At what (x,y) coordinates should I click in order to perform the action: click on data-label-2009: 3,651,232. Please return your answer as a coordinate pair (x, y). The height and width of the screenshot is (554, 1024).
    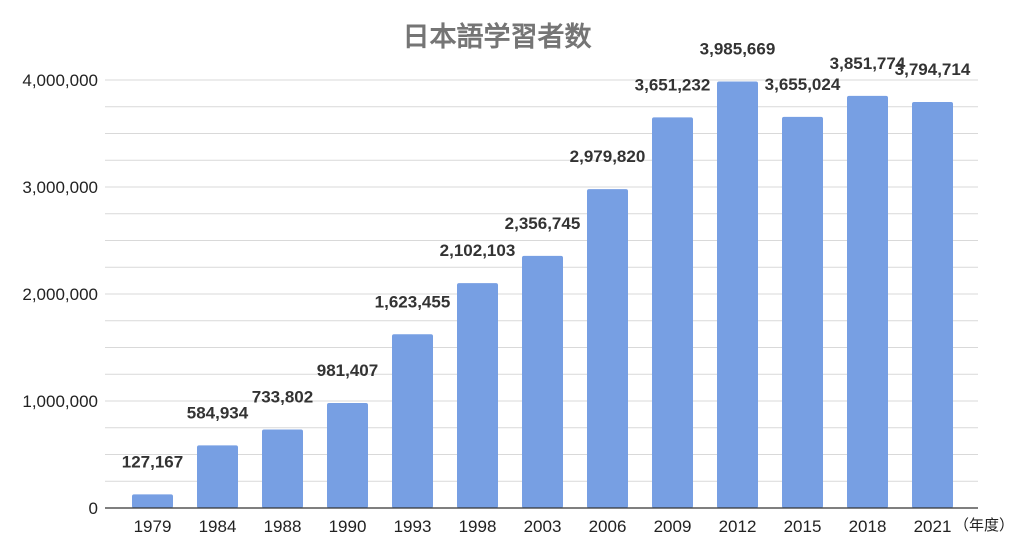
    Looking at the image, I should click on (673, 84).